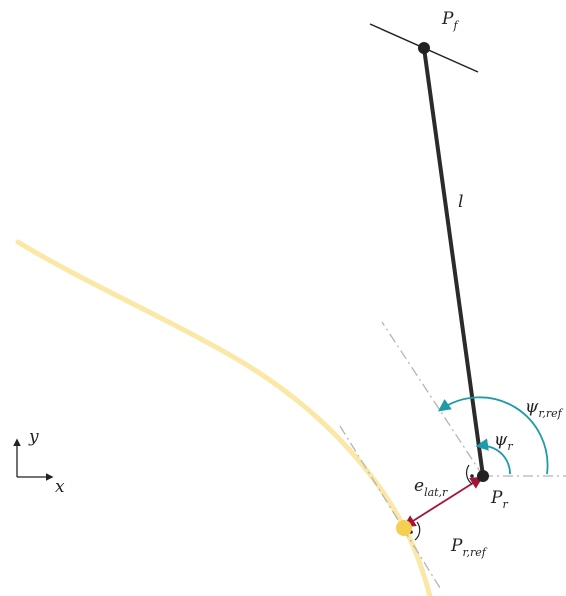  Describe the element at coordinates (60, 487) in the screenshot. I see `axis-x-label: x` at that location.